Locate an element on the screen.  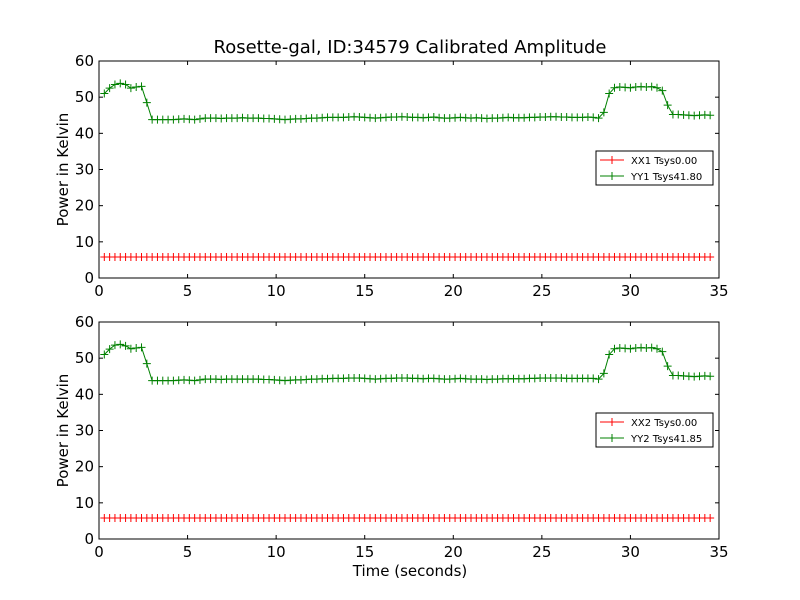
legend-label: YY1 Tsys41.80 is located at coordinates (666, 177).